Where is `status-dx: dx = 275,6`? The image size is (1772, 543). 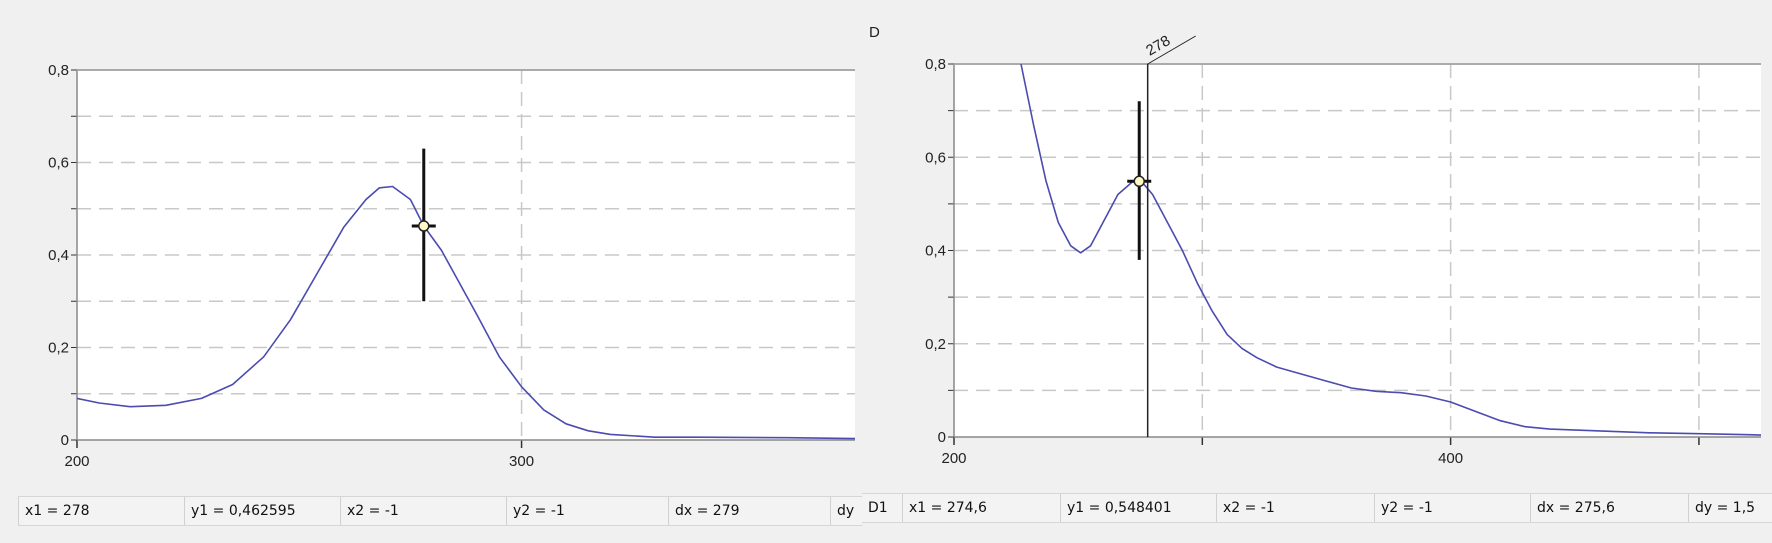 status-dx: dx = 275,6 is located at coordinates (1608, 508).